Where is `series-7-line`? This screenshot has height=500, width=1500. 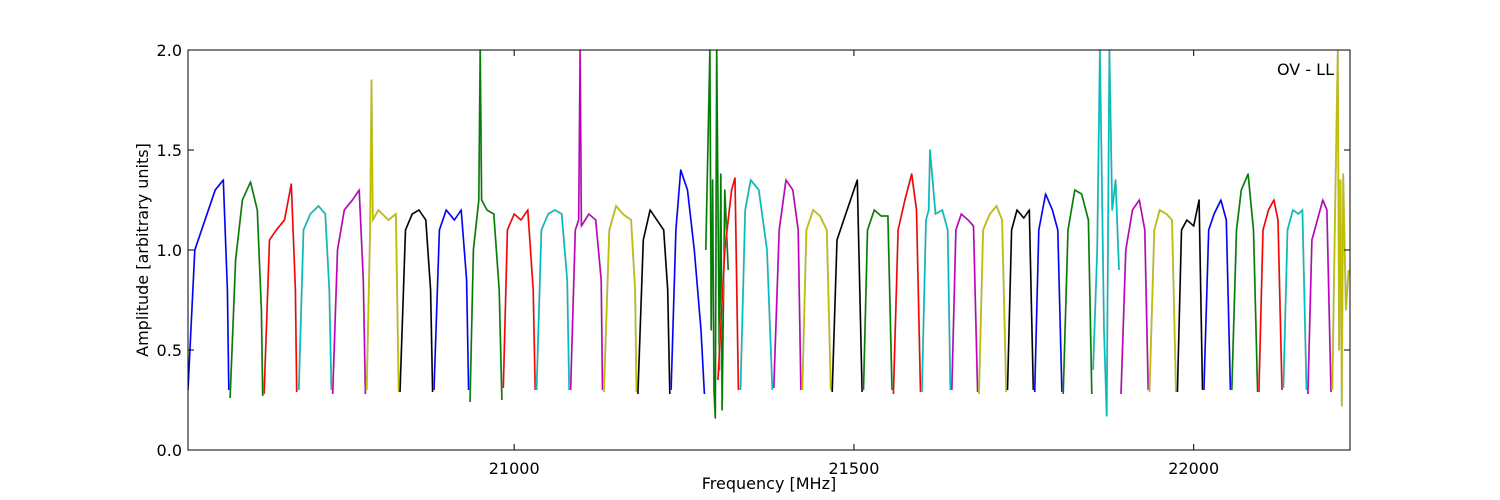
series-7-line is located at coordinates (451, 300).